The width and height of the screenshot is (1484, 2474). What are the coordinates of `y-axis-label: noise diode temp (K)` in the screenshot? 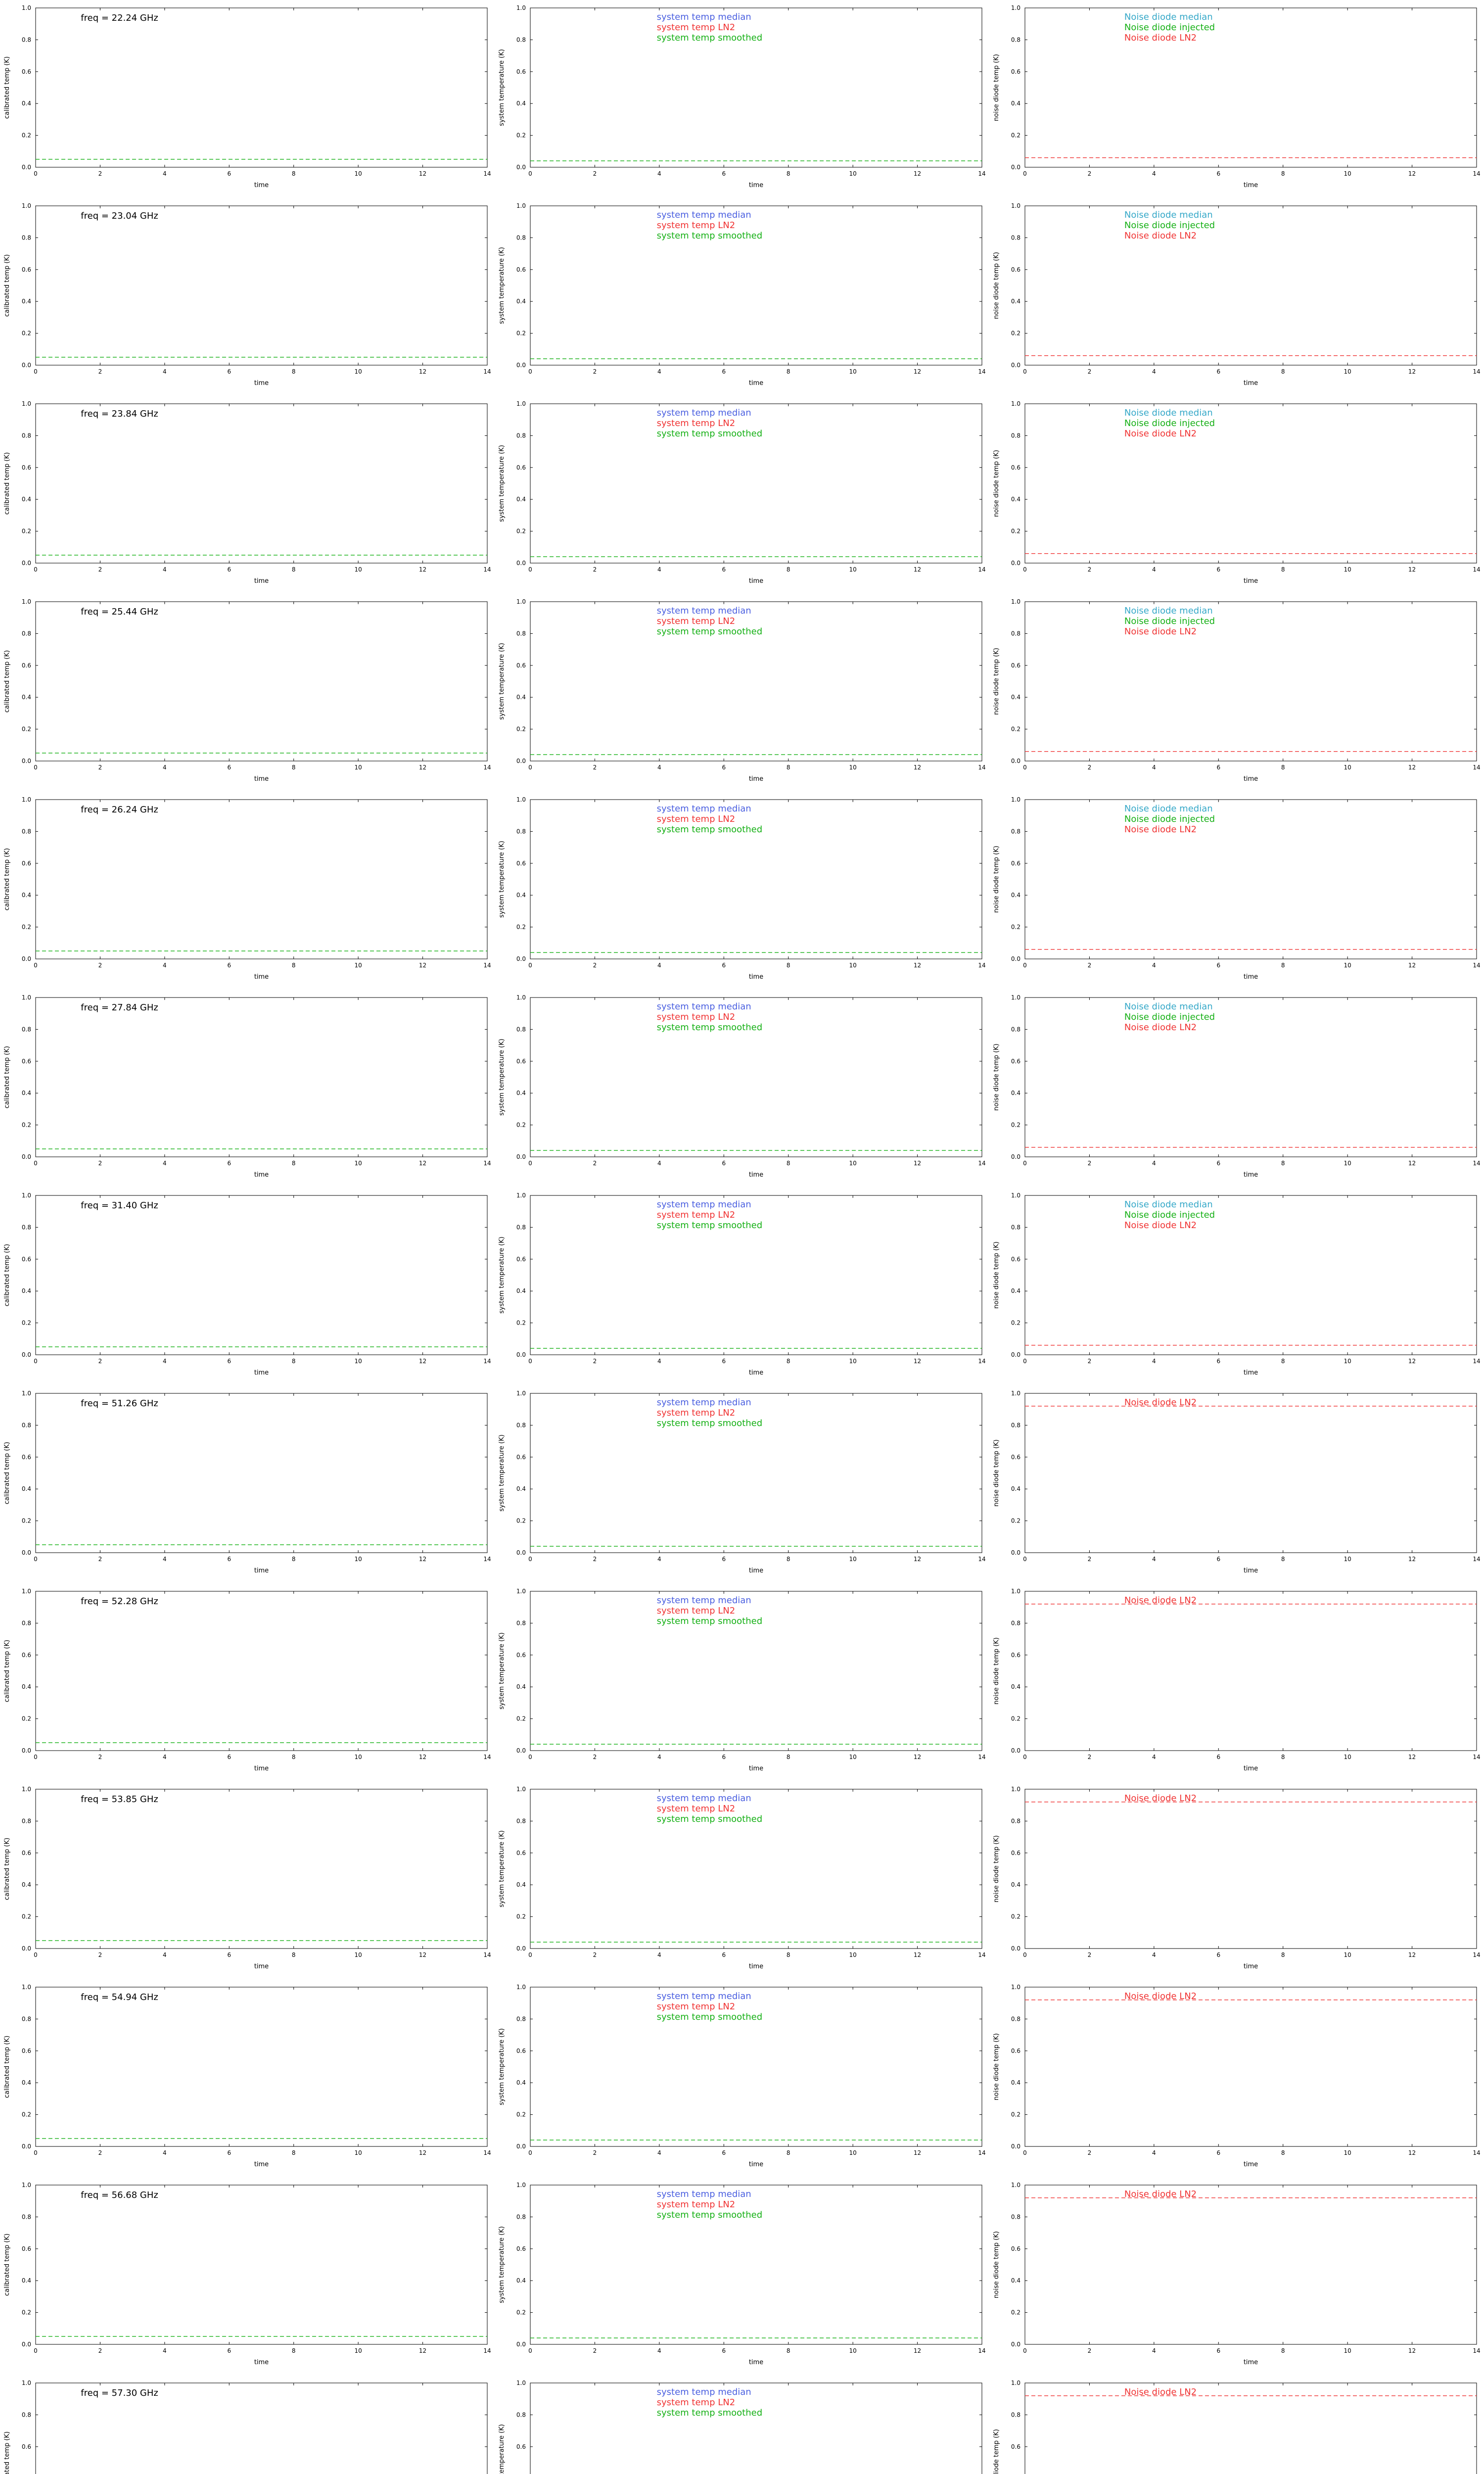 It's located at (996, 2451).